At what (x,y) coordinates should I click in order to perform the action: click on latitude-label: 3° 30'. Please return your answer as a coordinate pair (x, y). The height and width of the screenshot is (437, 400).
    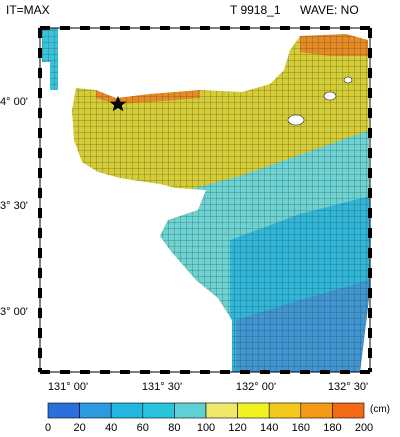
    Looking at the image, I should click on (14, 206).